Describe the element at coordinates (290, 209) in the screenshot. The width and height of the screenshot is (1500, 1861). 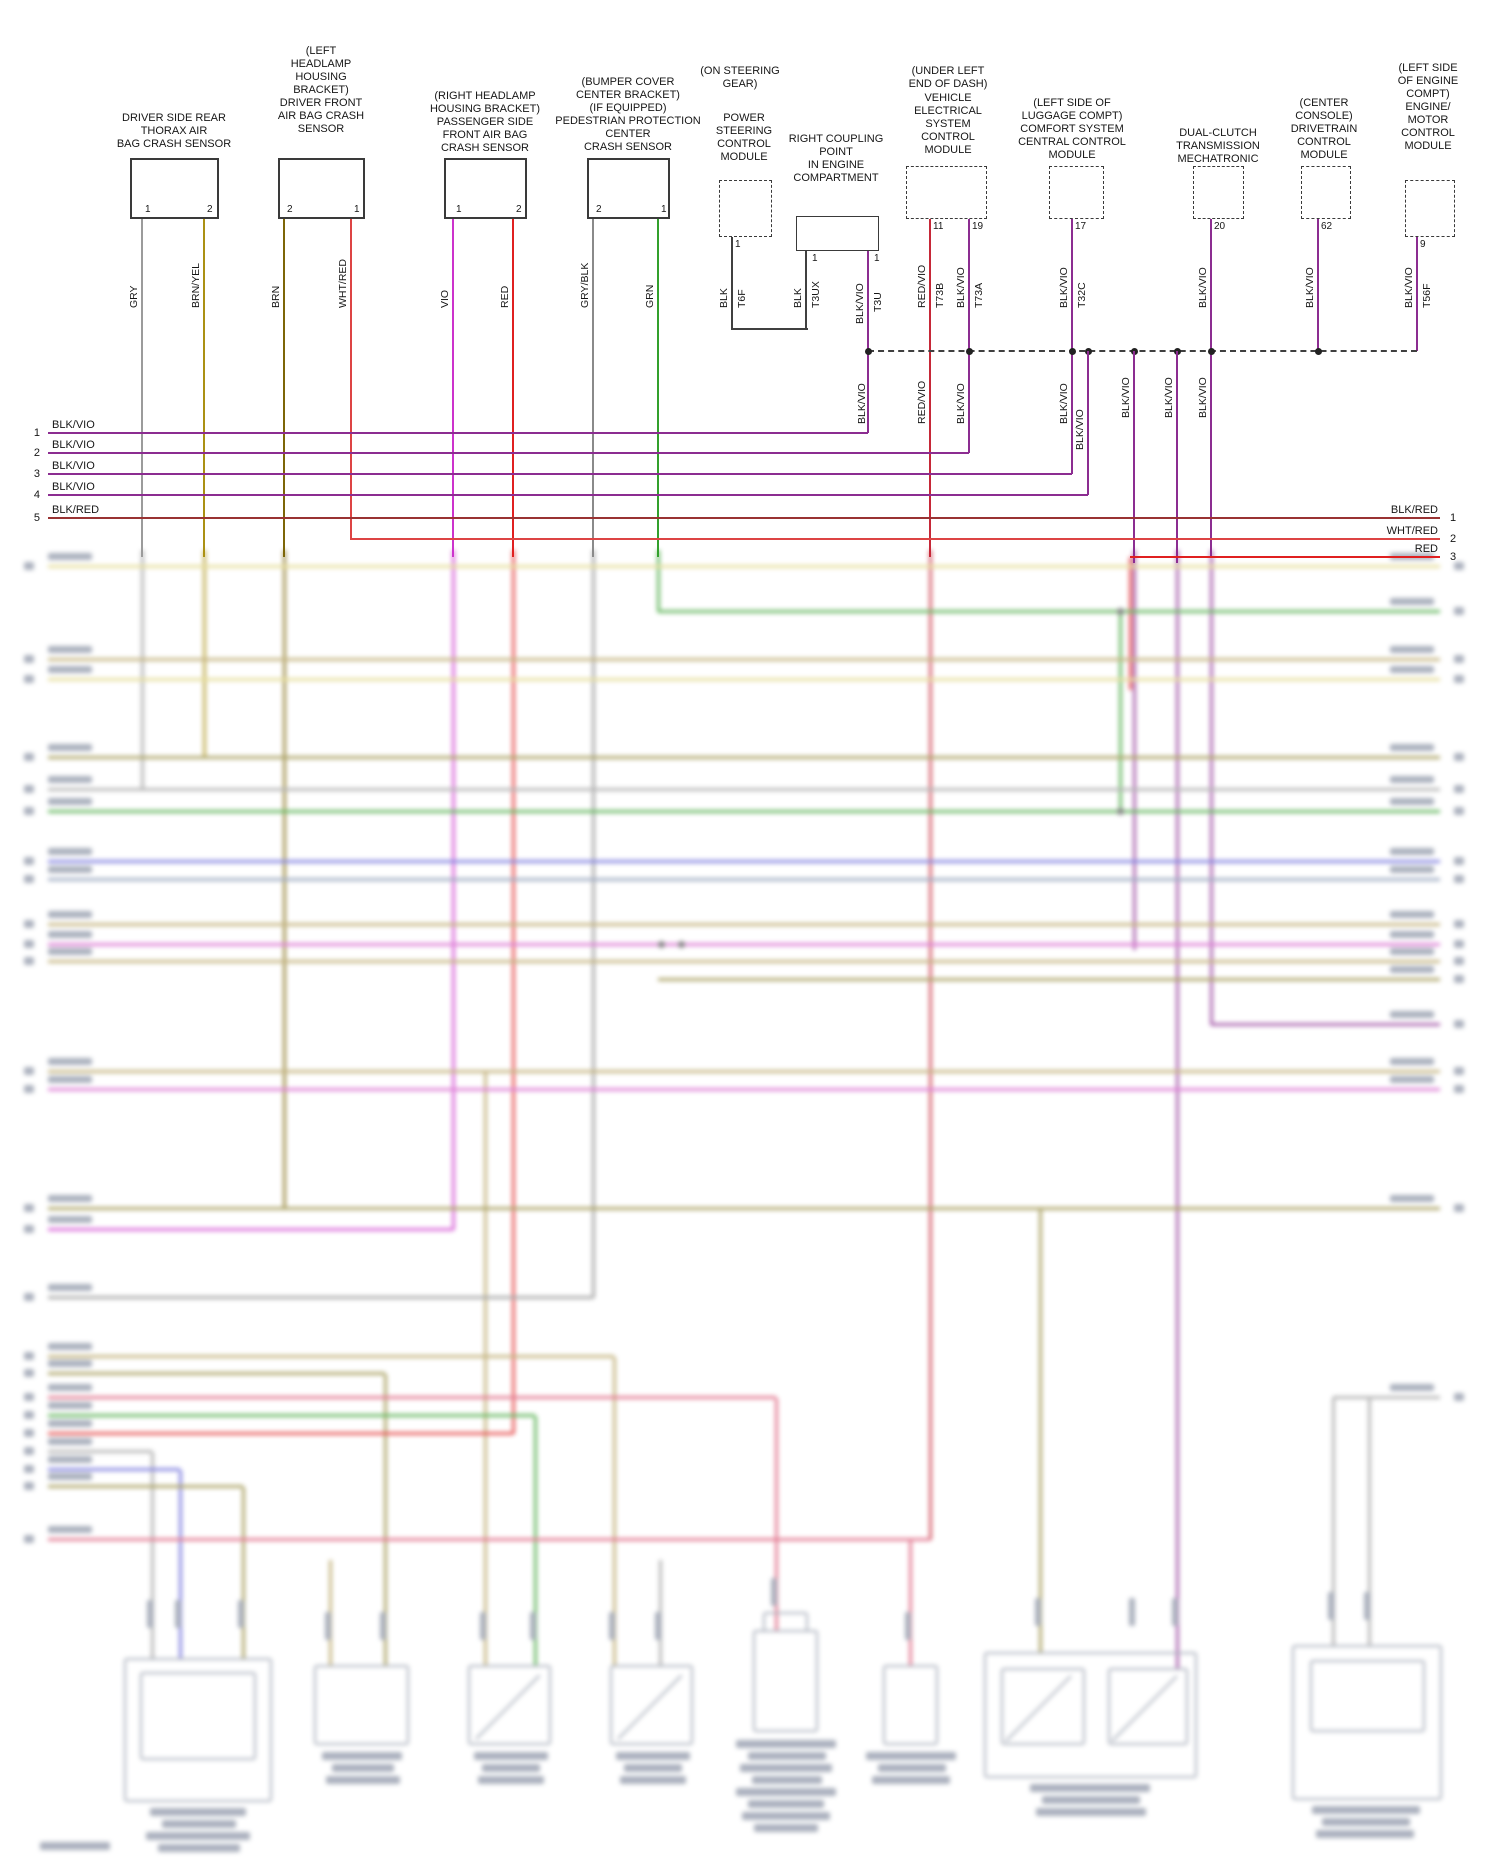
I see `pin-number: 2` at that location.